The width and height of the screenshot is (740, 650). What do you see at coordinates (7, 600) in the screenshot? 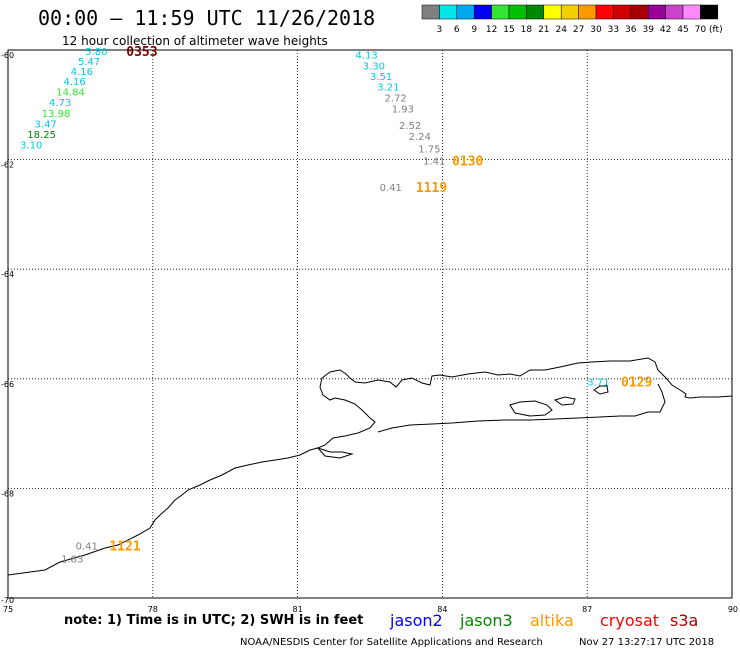
I see `latitude-tick-label: -70` at bounding box center [7, 600].